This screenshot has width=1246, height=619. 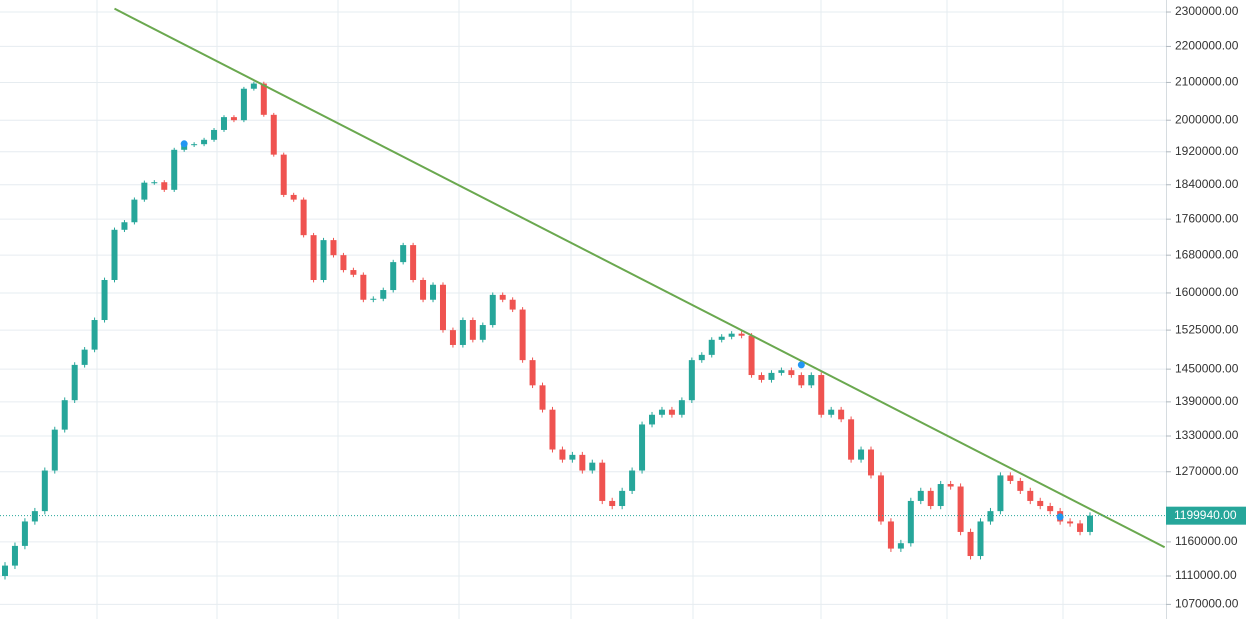 I want to click on y-tick-label: 2000000.00, so click(x=1207, y=119).